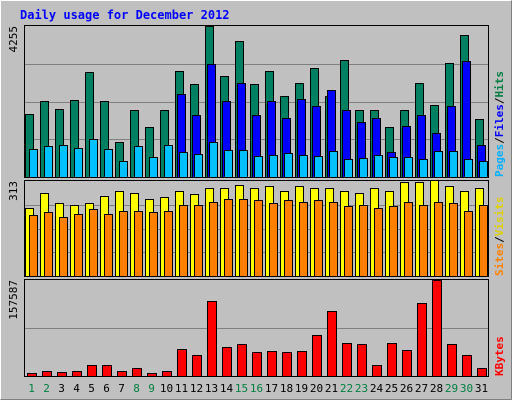  What do you see at coordinates (499, 217) in the screenshot?
I see `legend-entry: Visits` at bounding box center [499, 217].